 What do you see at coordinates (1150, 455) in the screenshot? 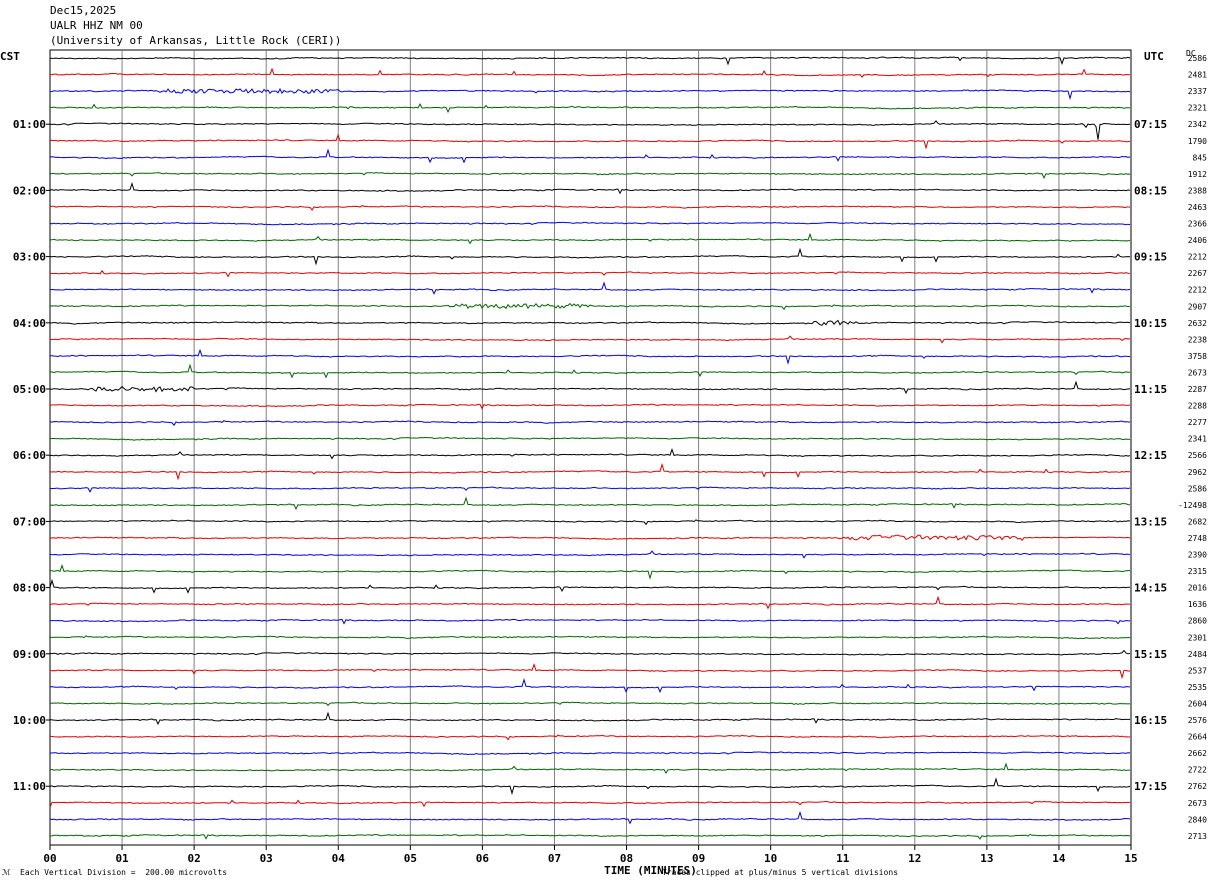
I see `utc-hour-label: 12:15` at bounding box center [1150, 455].